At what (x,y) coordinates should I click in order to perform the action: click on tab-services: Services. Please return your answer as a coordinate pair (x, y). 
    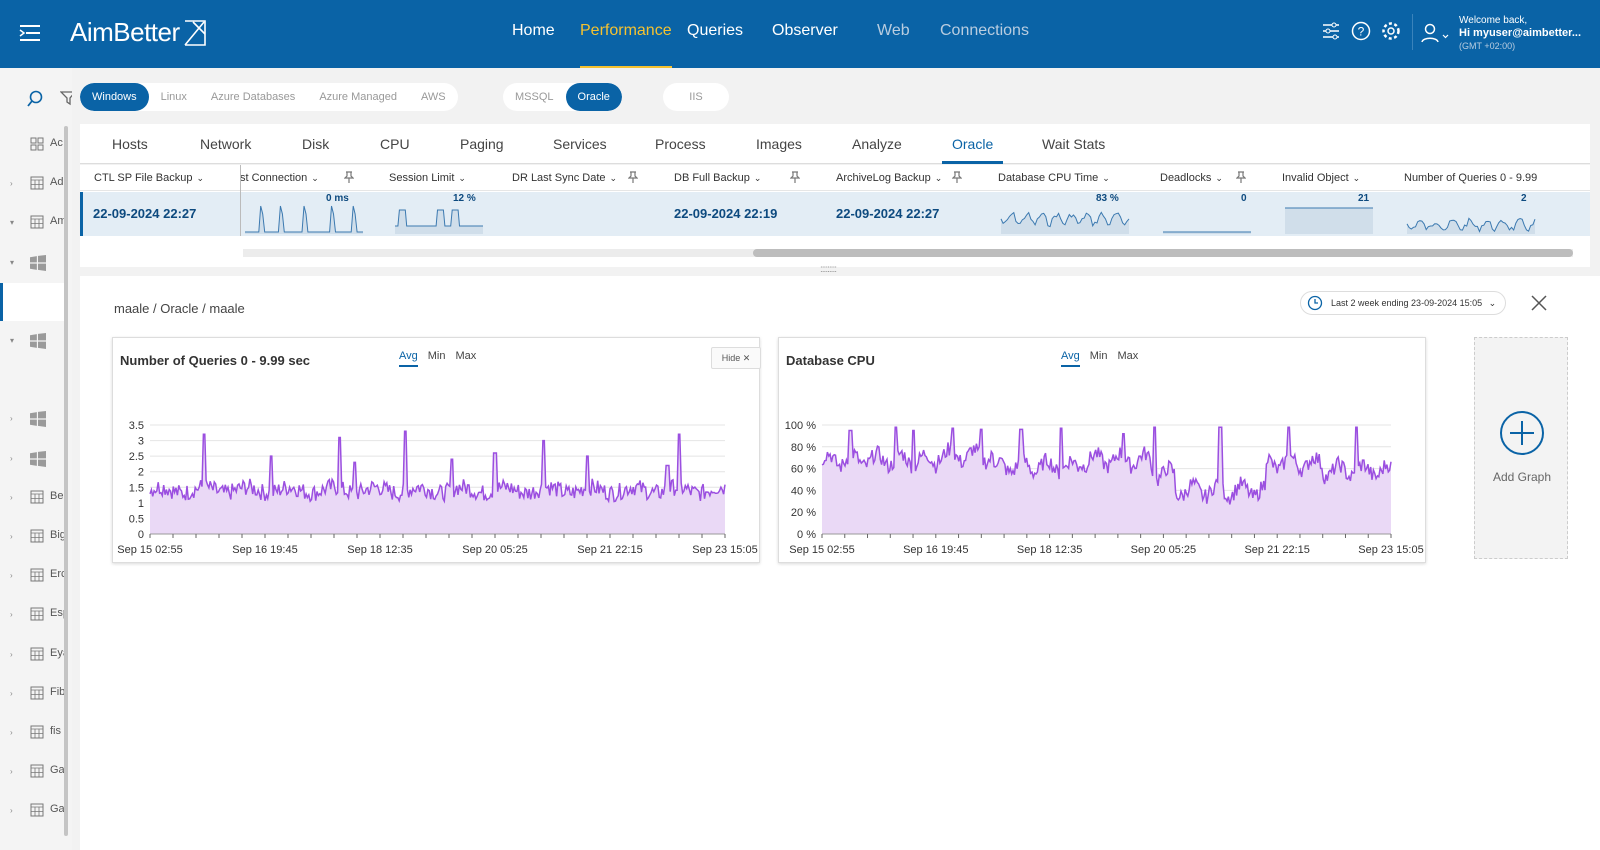
    Looking at the image, I should click on (580, 144).